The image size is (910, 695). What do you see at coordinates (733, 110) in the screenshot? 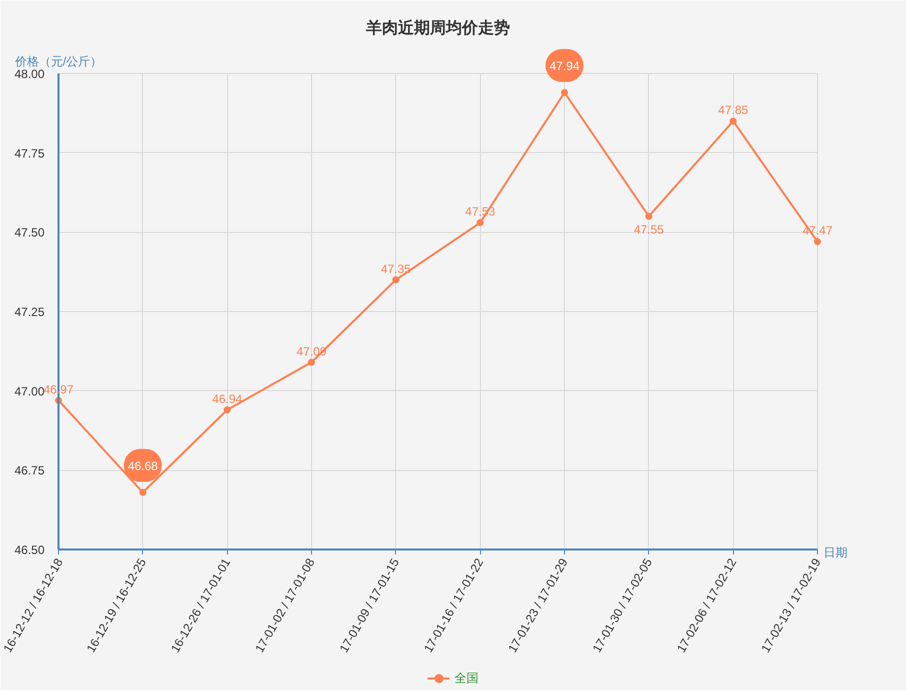
I see `data-label: 47.85` at bounding box center [733, 110].